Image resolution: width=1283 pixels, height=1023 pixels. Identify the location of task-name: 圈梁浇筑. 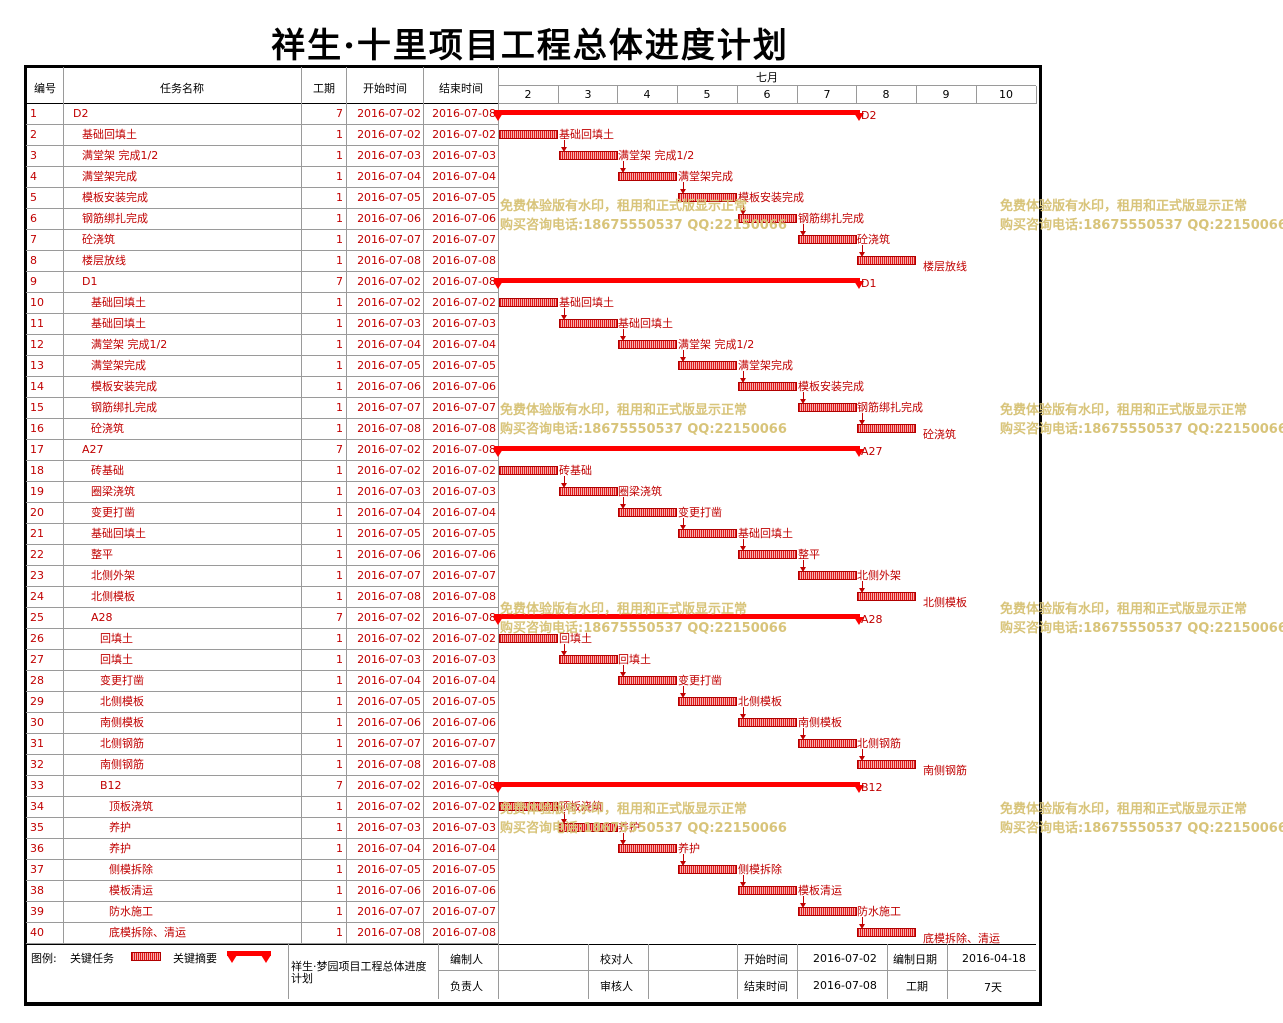
(113, 491).